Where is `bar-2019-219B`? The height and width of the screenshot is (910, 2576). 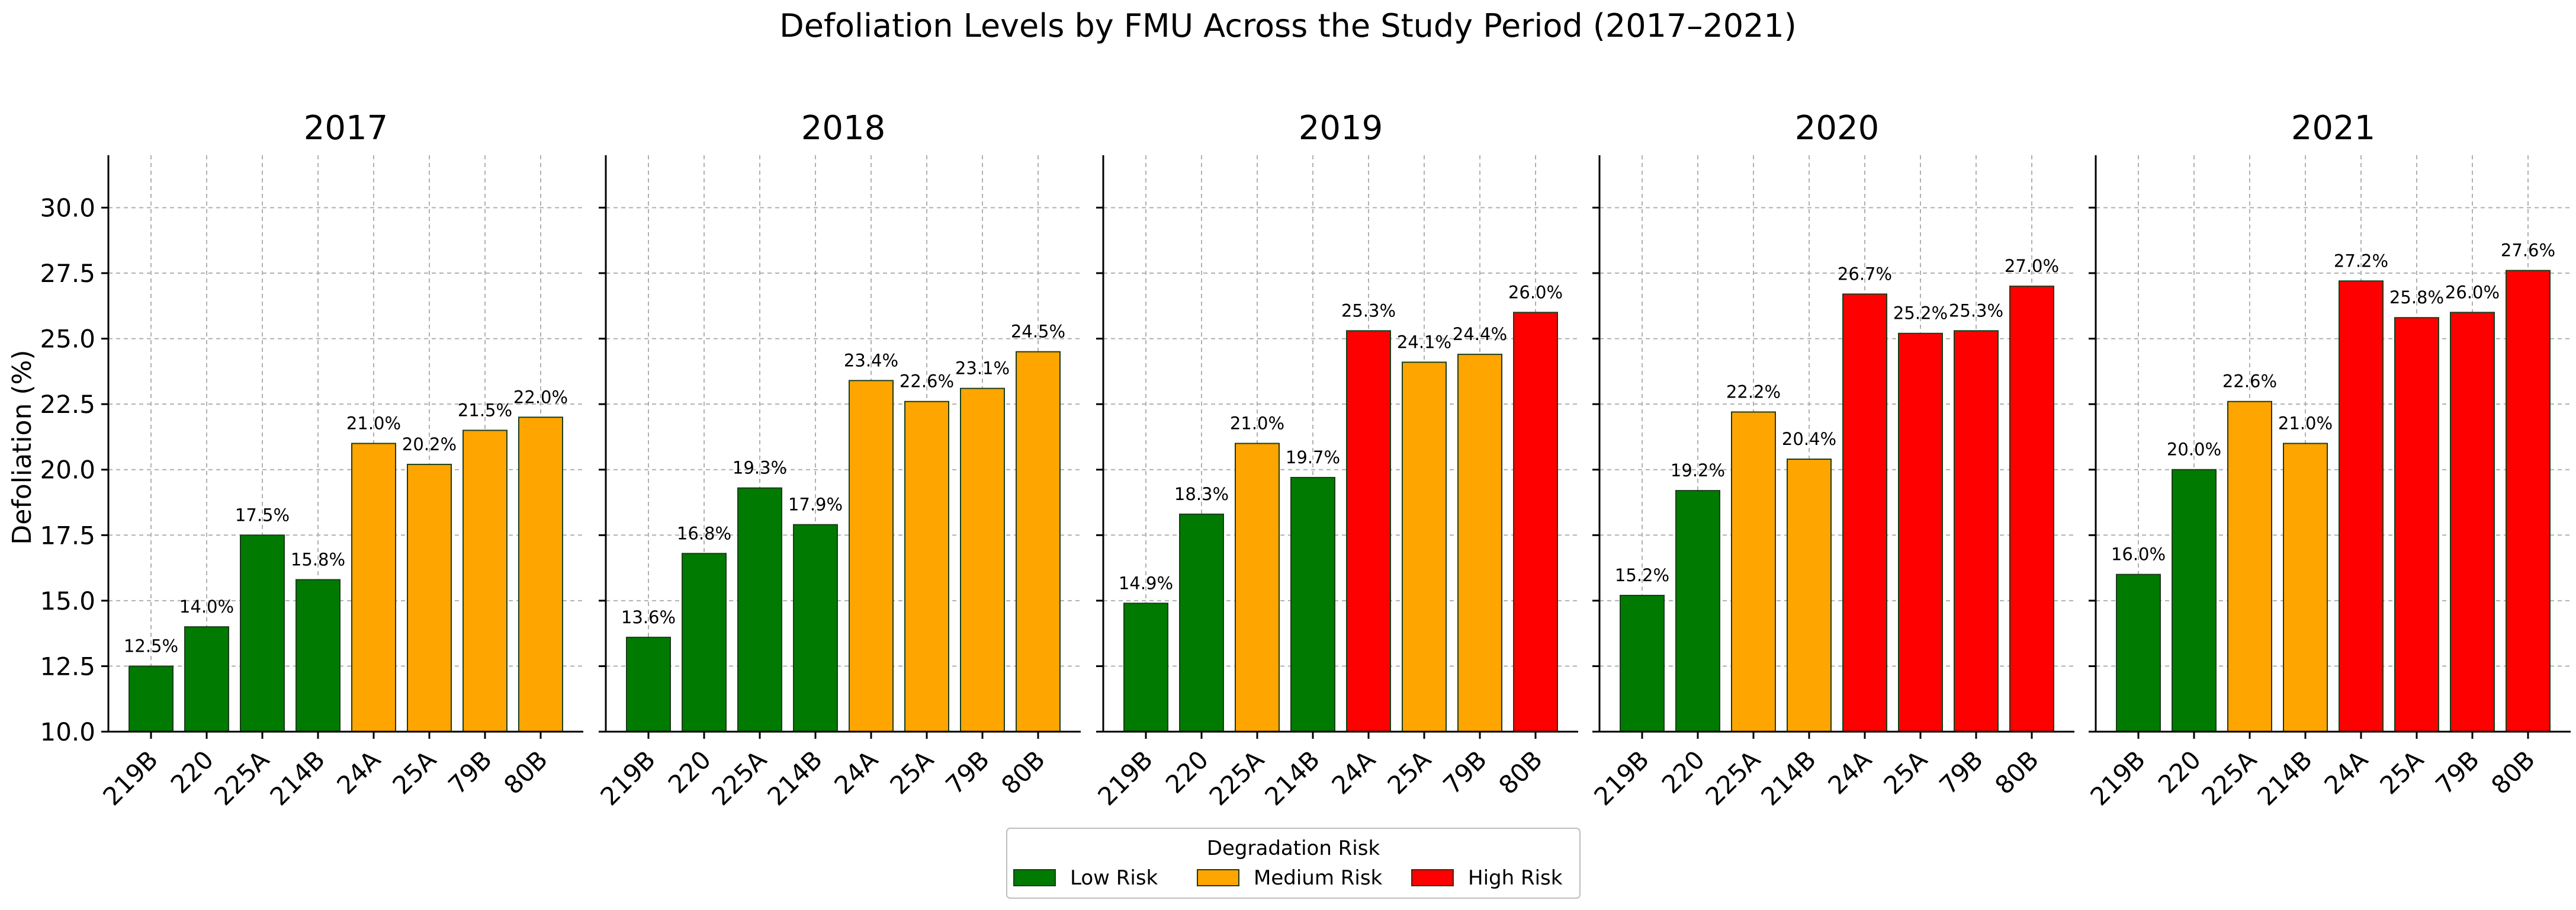 bar-2019-219B is located at coordinates (1145, 668).